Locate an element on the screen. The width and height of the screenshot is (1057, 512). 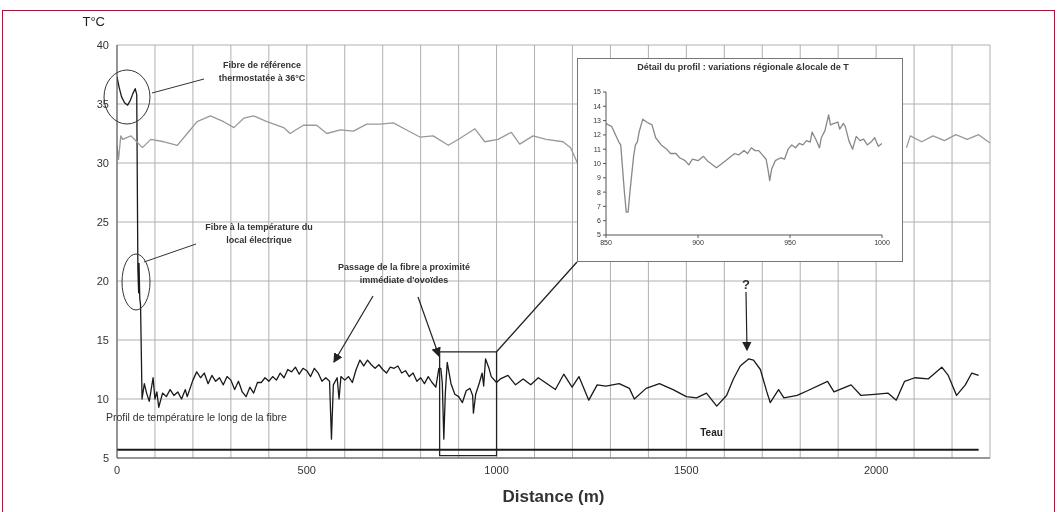
x-tick-label: 1500 is located at coordinates (686, 469).